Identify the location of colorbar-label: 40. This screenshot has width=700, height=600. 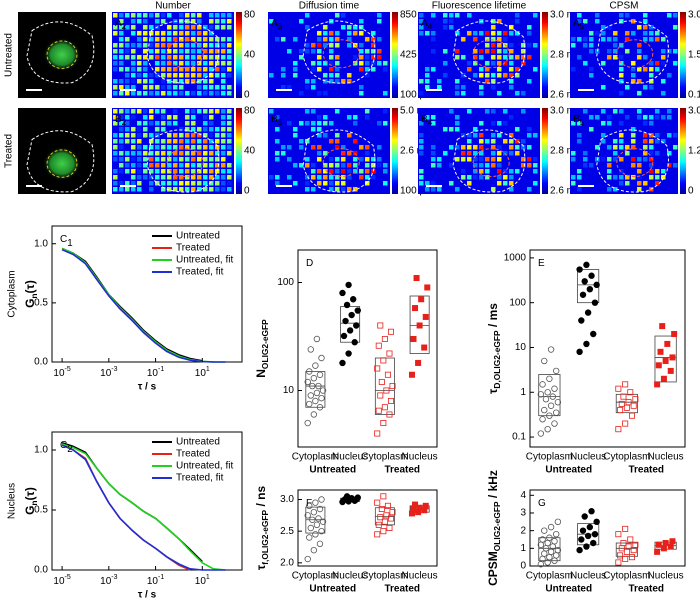
(250, 151).